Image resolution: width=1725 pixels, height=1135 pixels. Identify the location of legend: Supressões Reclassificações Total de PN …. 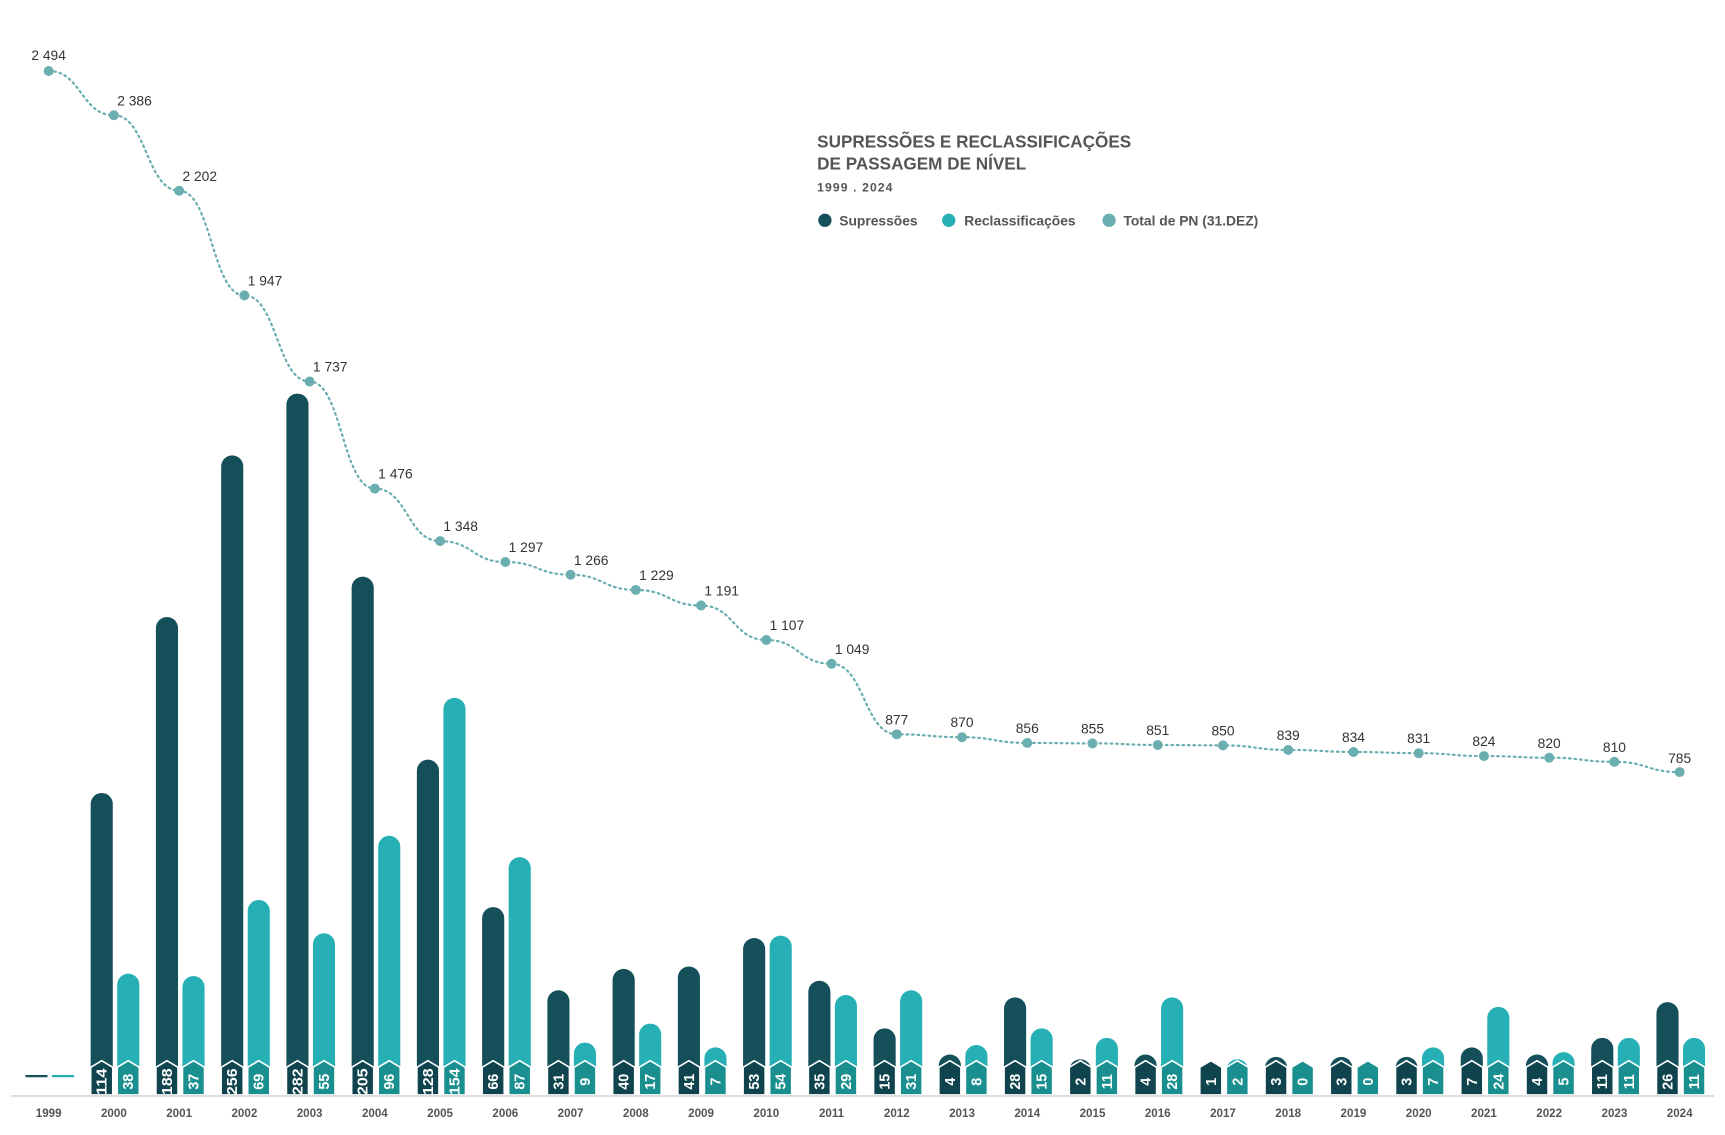
(1038, 220).